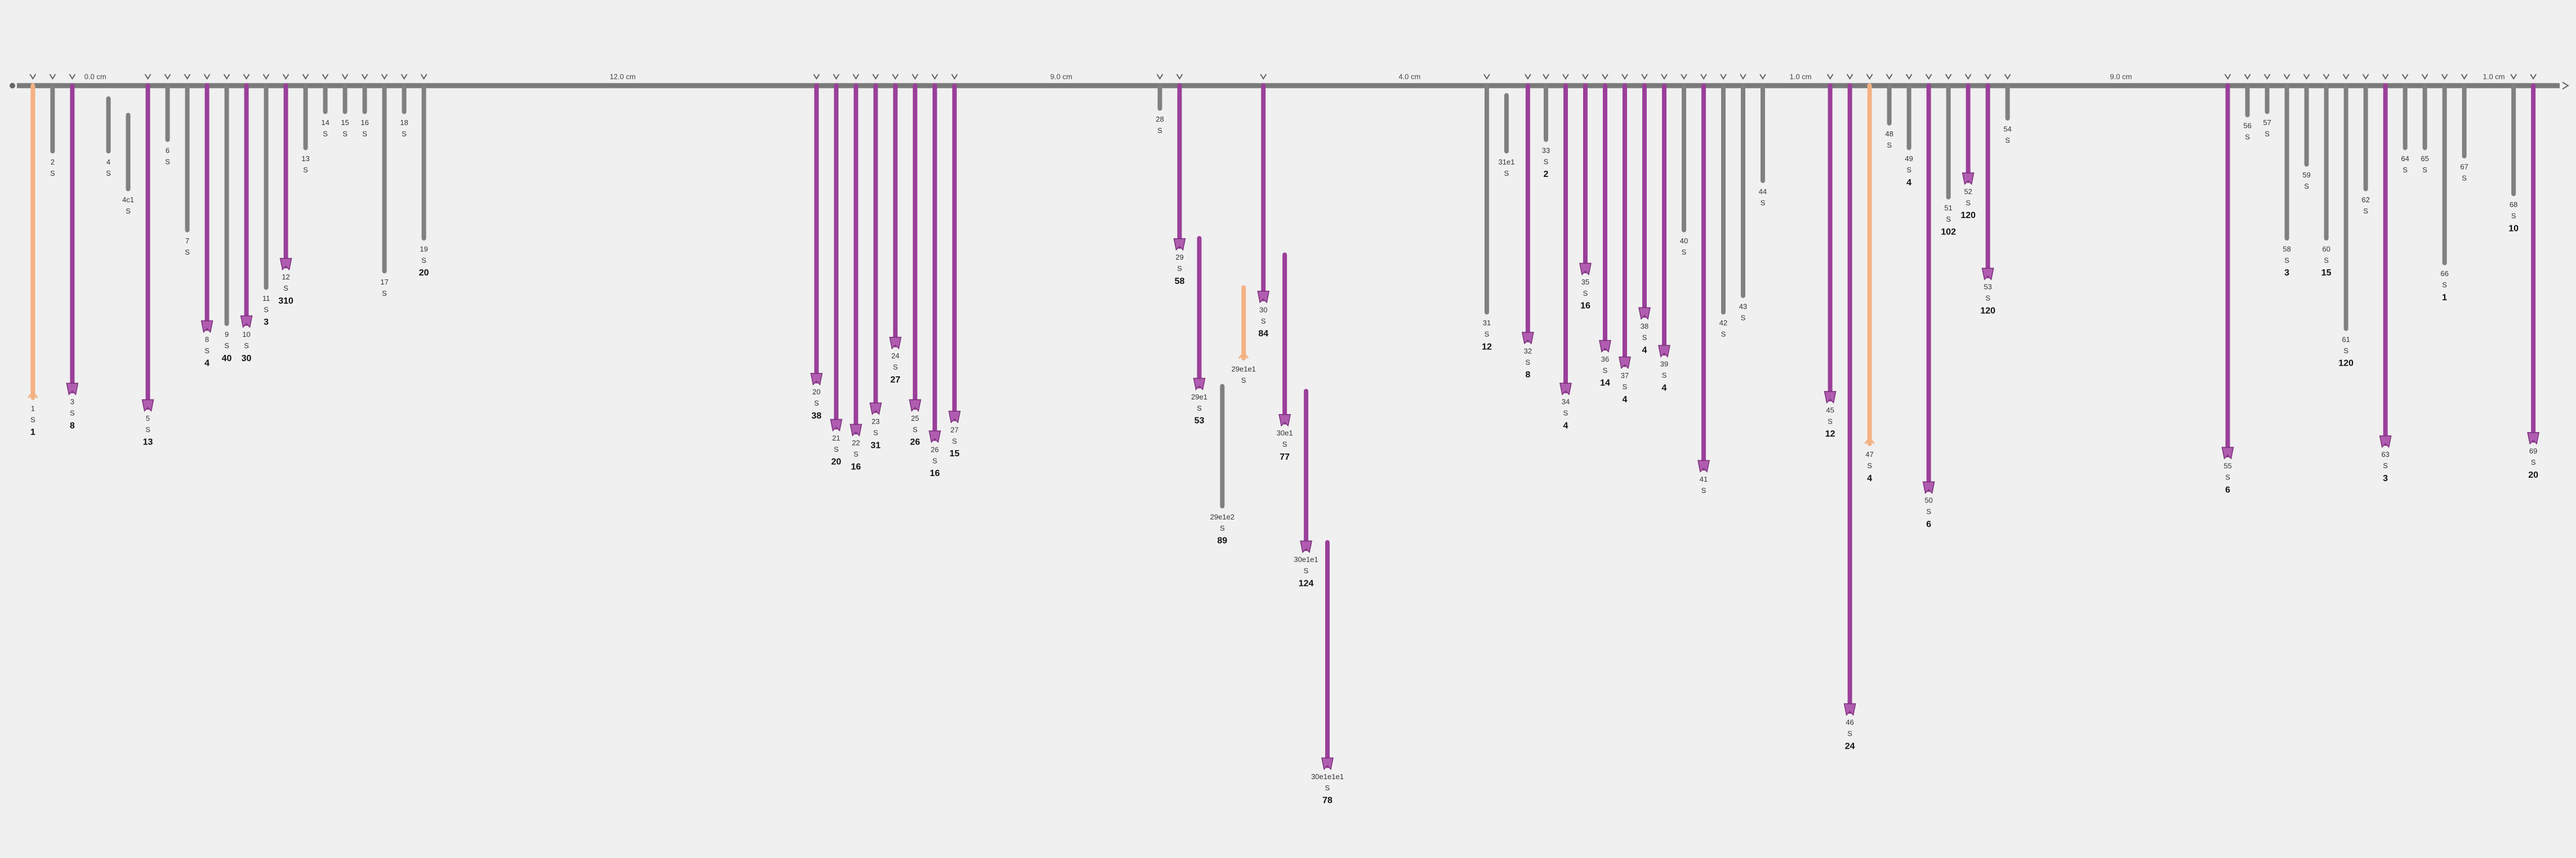 This screenshot has width=2576, height=858. I want to click on stem-count: 89, so click(1222, 541).